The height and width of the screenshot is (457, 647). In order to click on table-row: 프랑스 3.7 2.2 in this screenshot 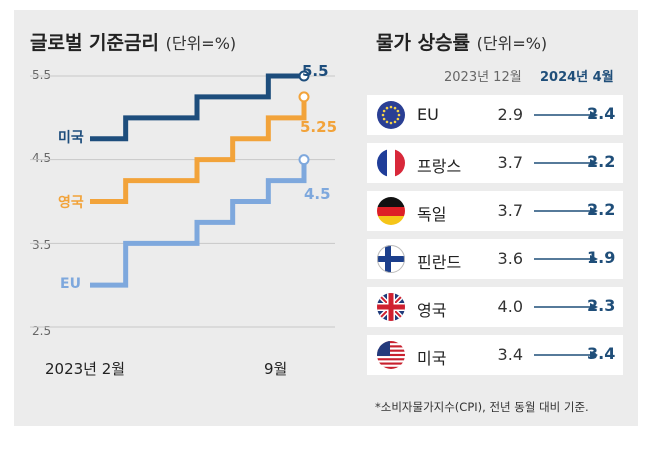, I will do `click(495, 163)`.